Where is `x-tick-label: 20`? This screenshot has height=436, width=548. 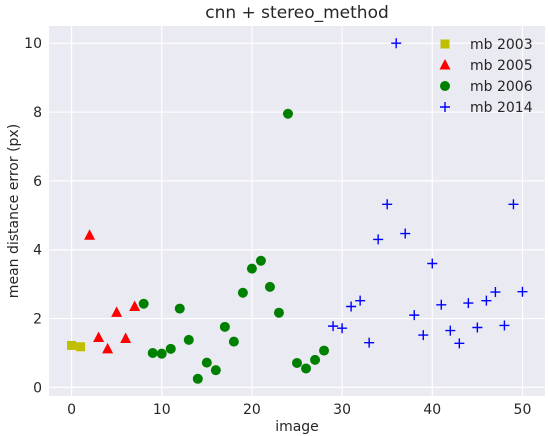
x-tick-label: 20 is located at coordinates (252, 410).